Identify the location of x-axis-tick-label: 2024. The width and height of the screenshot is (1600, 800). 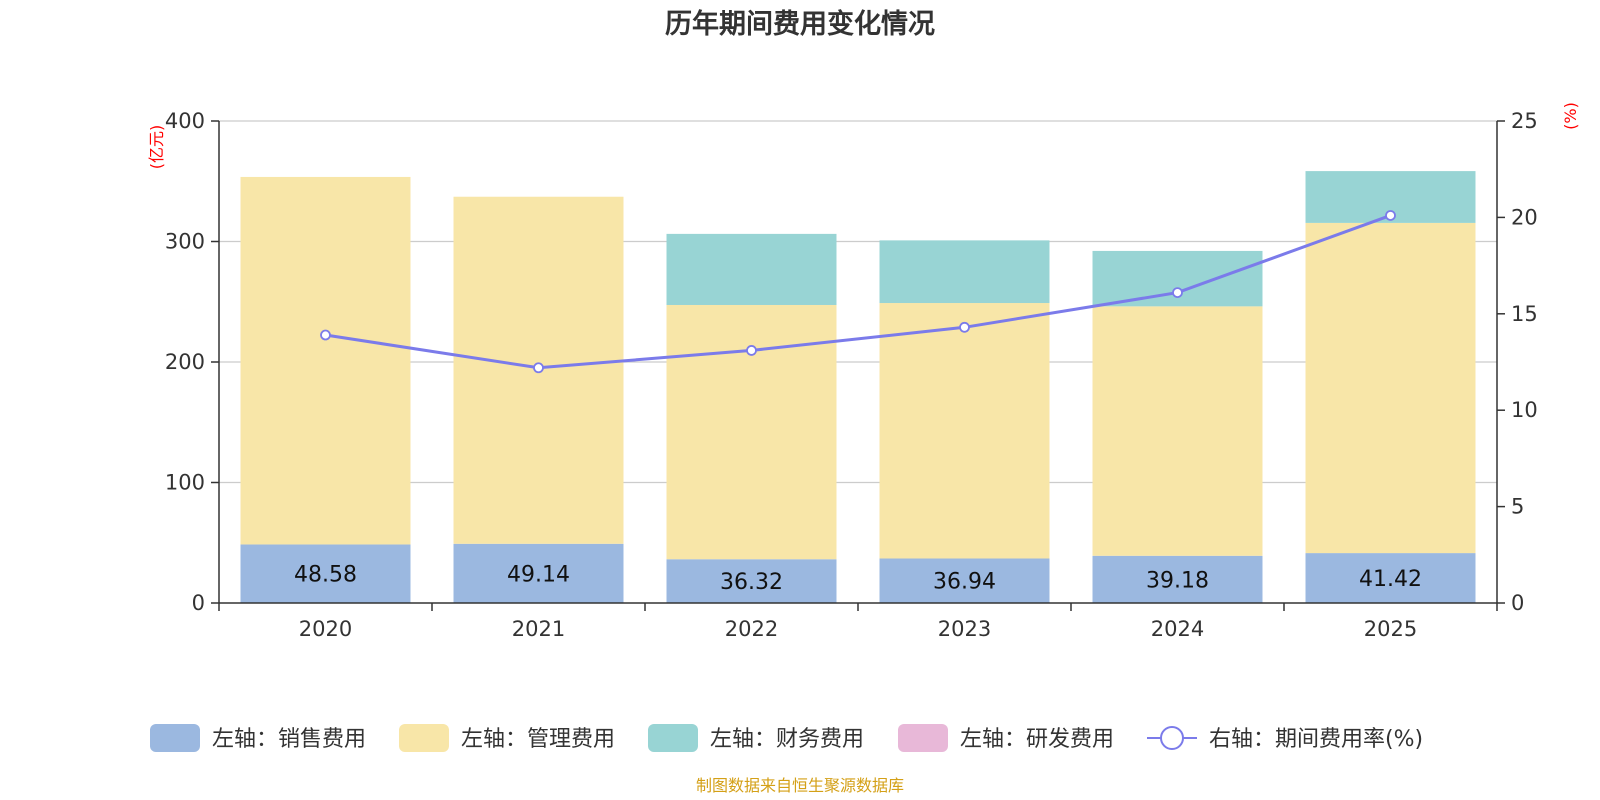
(1177, 629).